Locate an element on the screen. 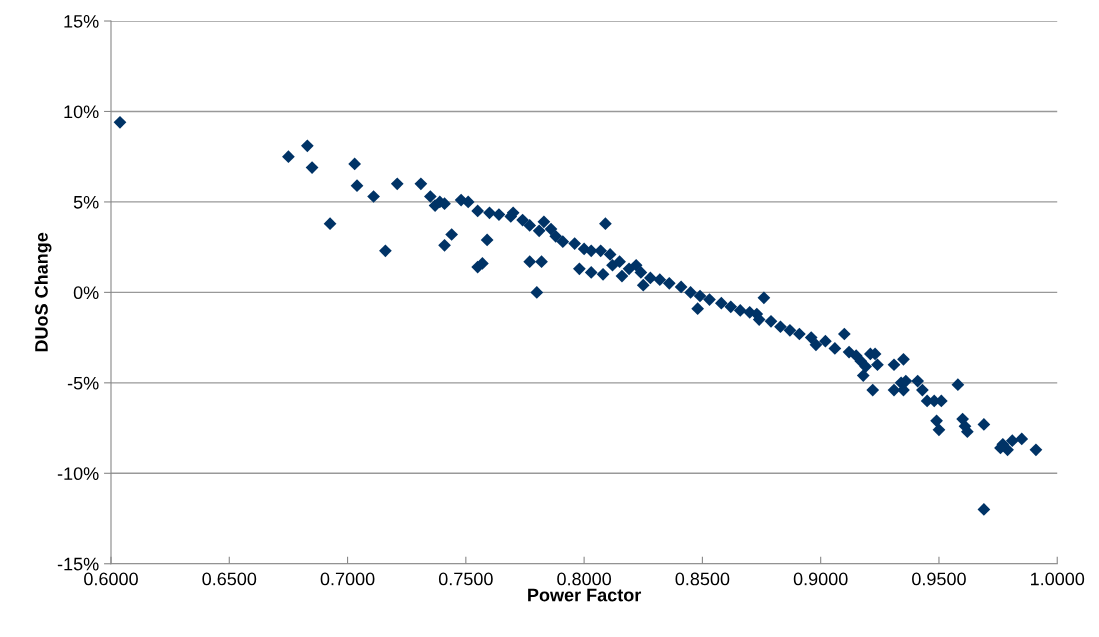 The image size is (1099, 637). x-axis-title: Power Factor is located at coordinates (585, 595).